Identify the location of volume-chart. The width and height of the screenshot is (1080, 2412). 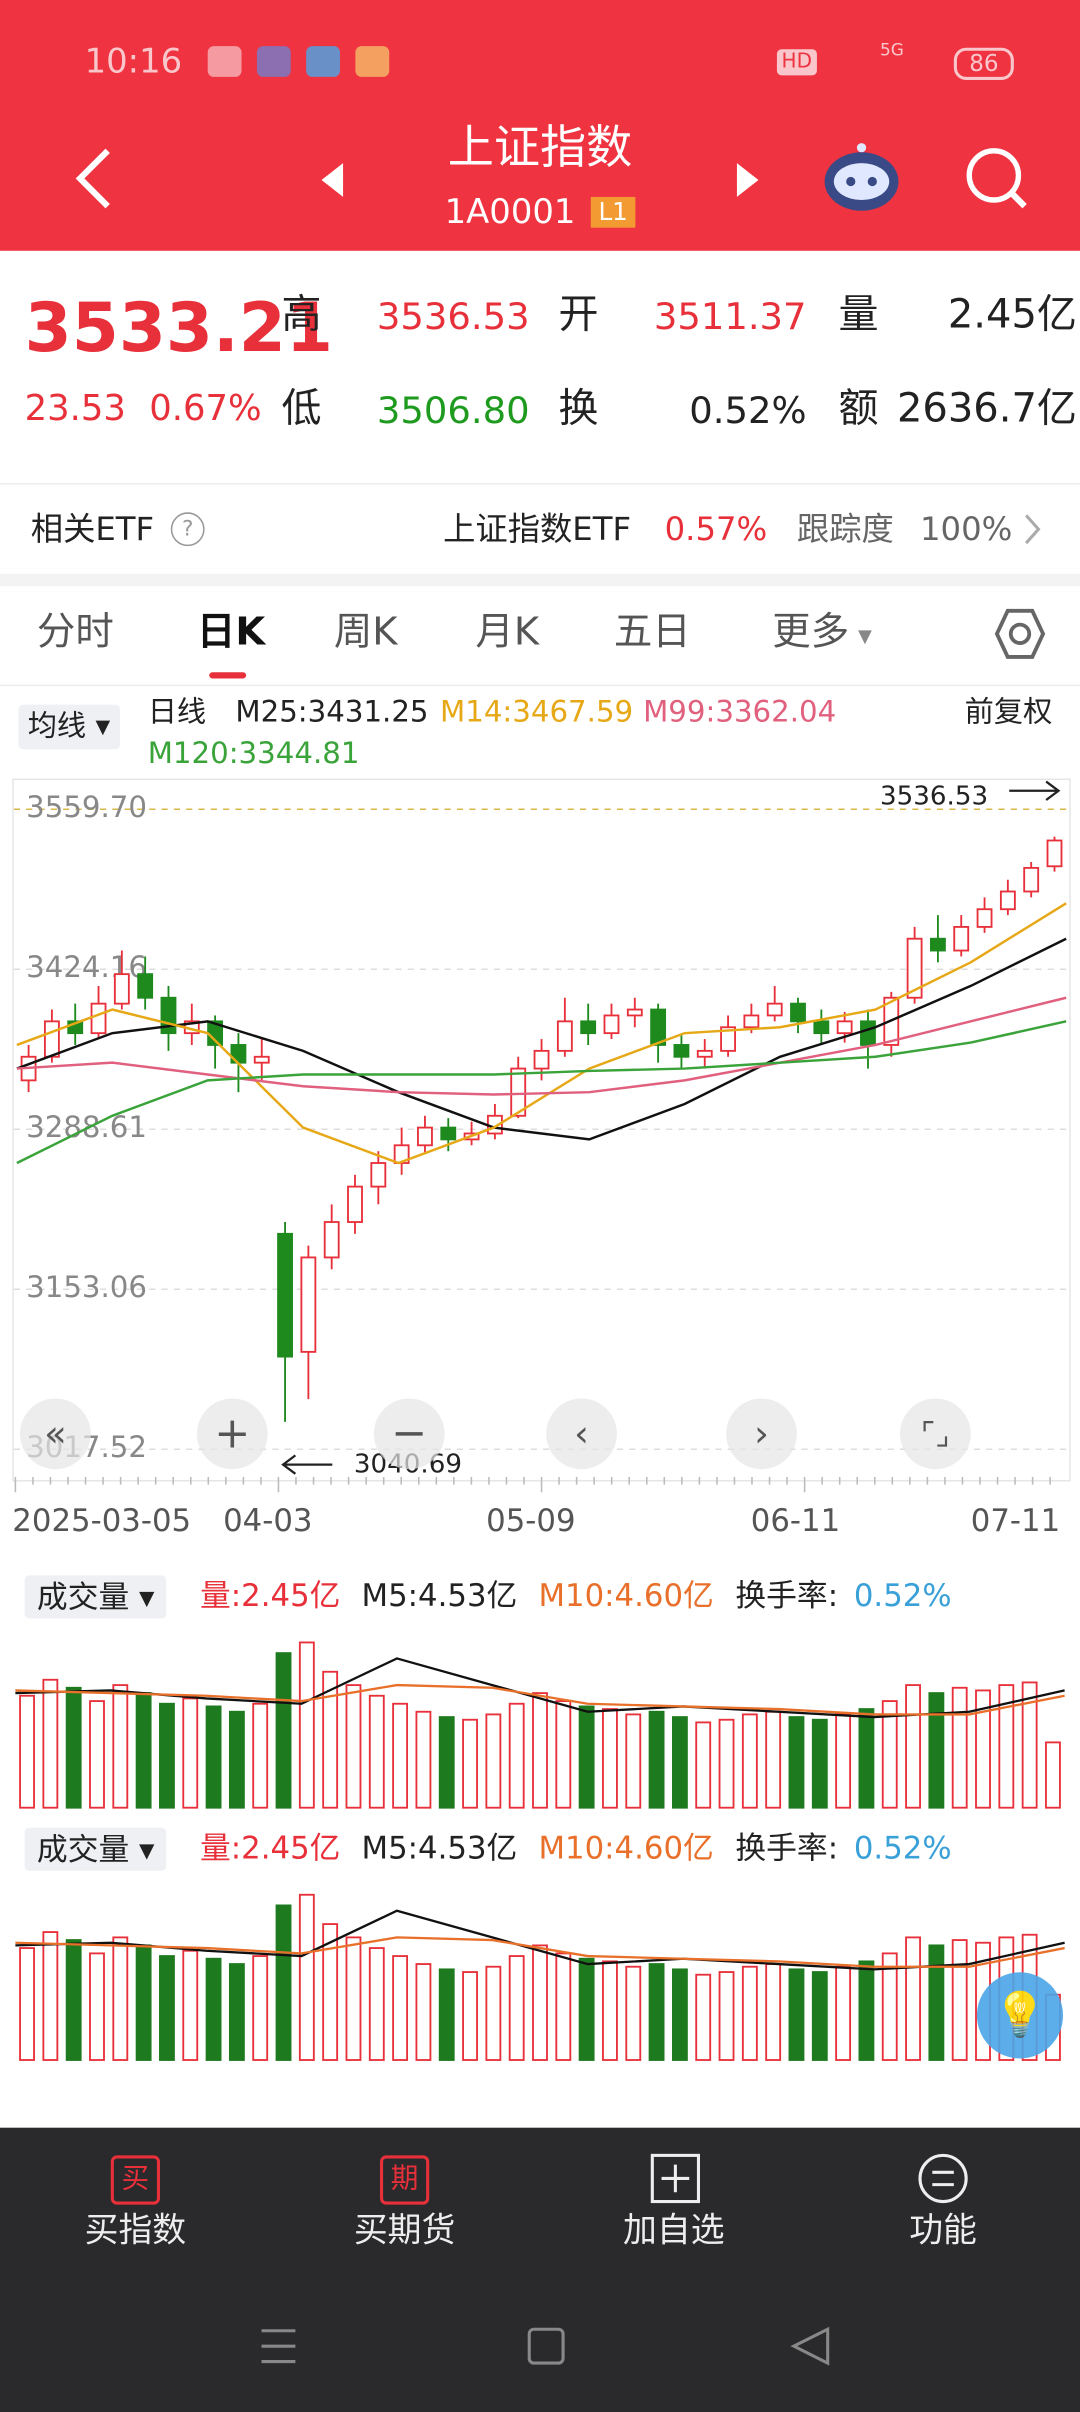
(540, 1725).